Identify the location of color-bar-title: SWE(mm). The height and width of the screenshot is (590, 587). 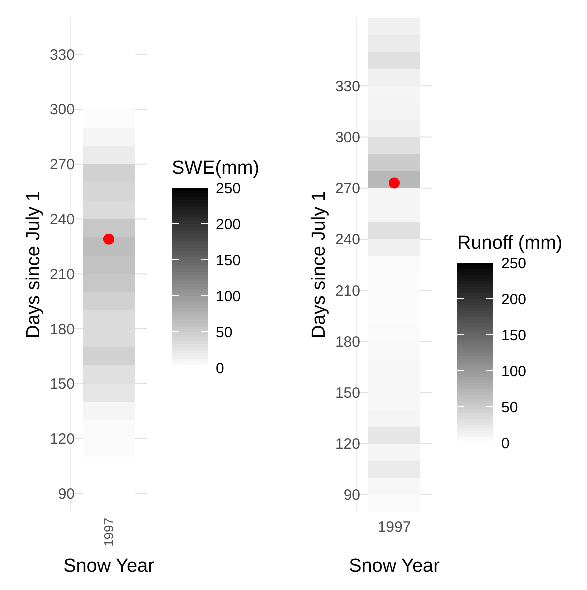
(216, 168).